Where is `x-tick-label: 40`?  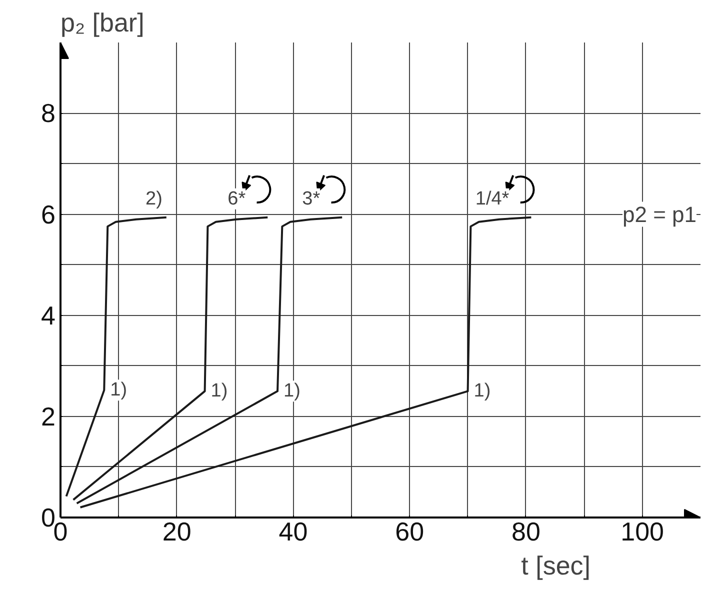 x-tick-label: 40 is located at coordinates (293, 531).